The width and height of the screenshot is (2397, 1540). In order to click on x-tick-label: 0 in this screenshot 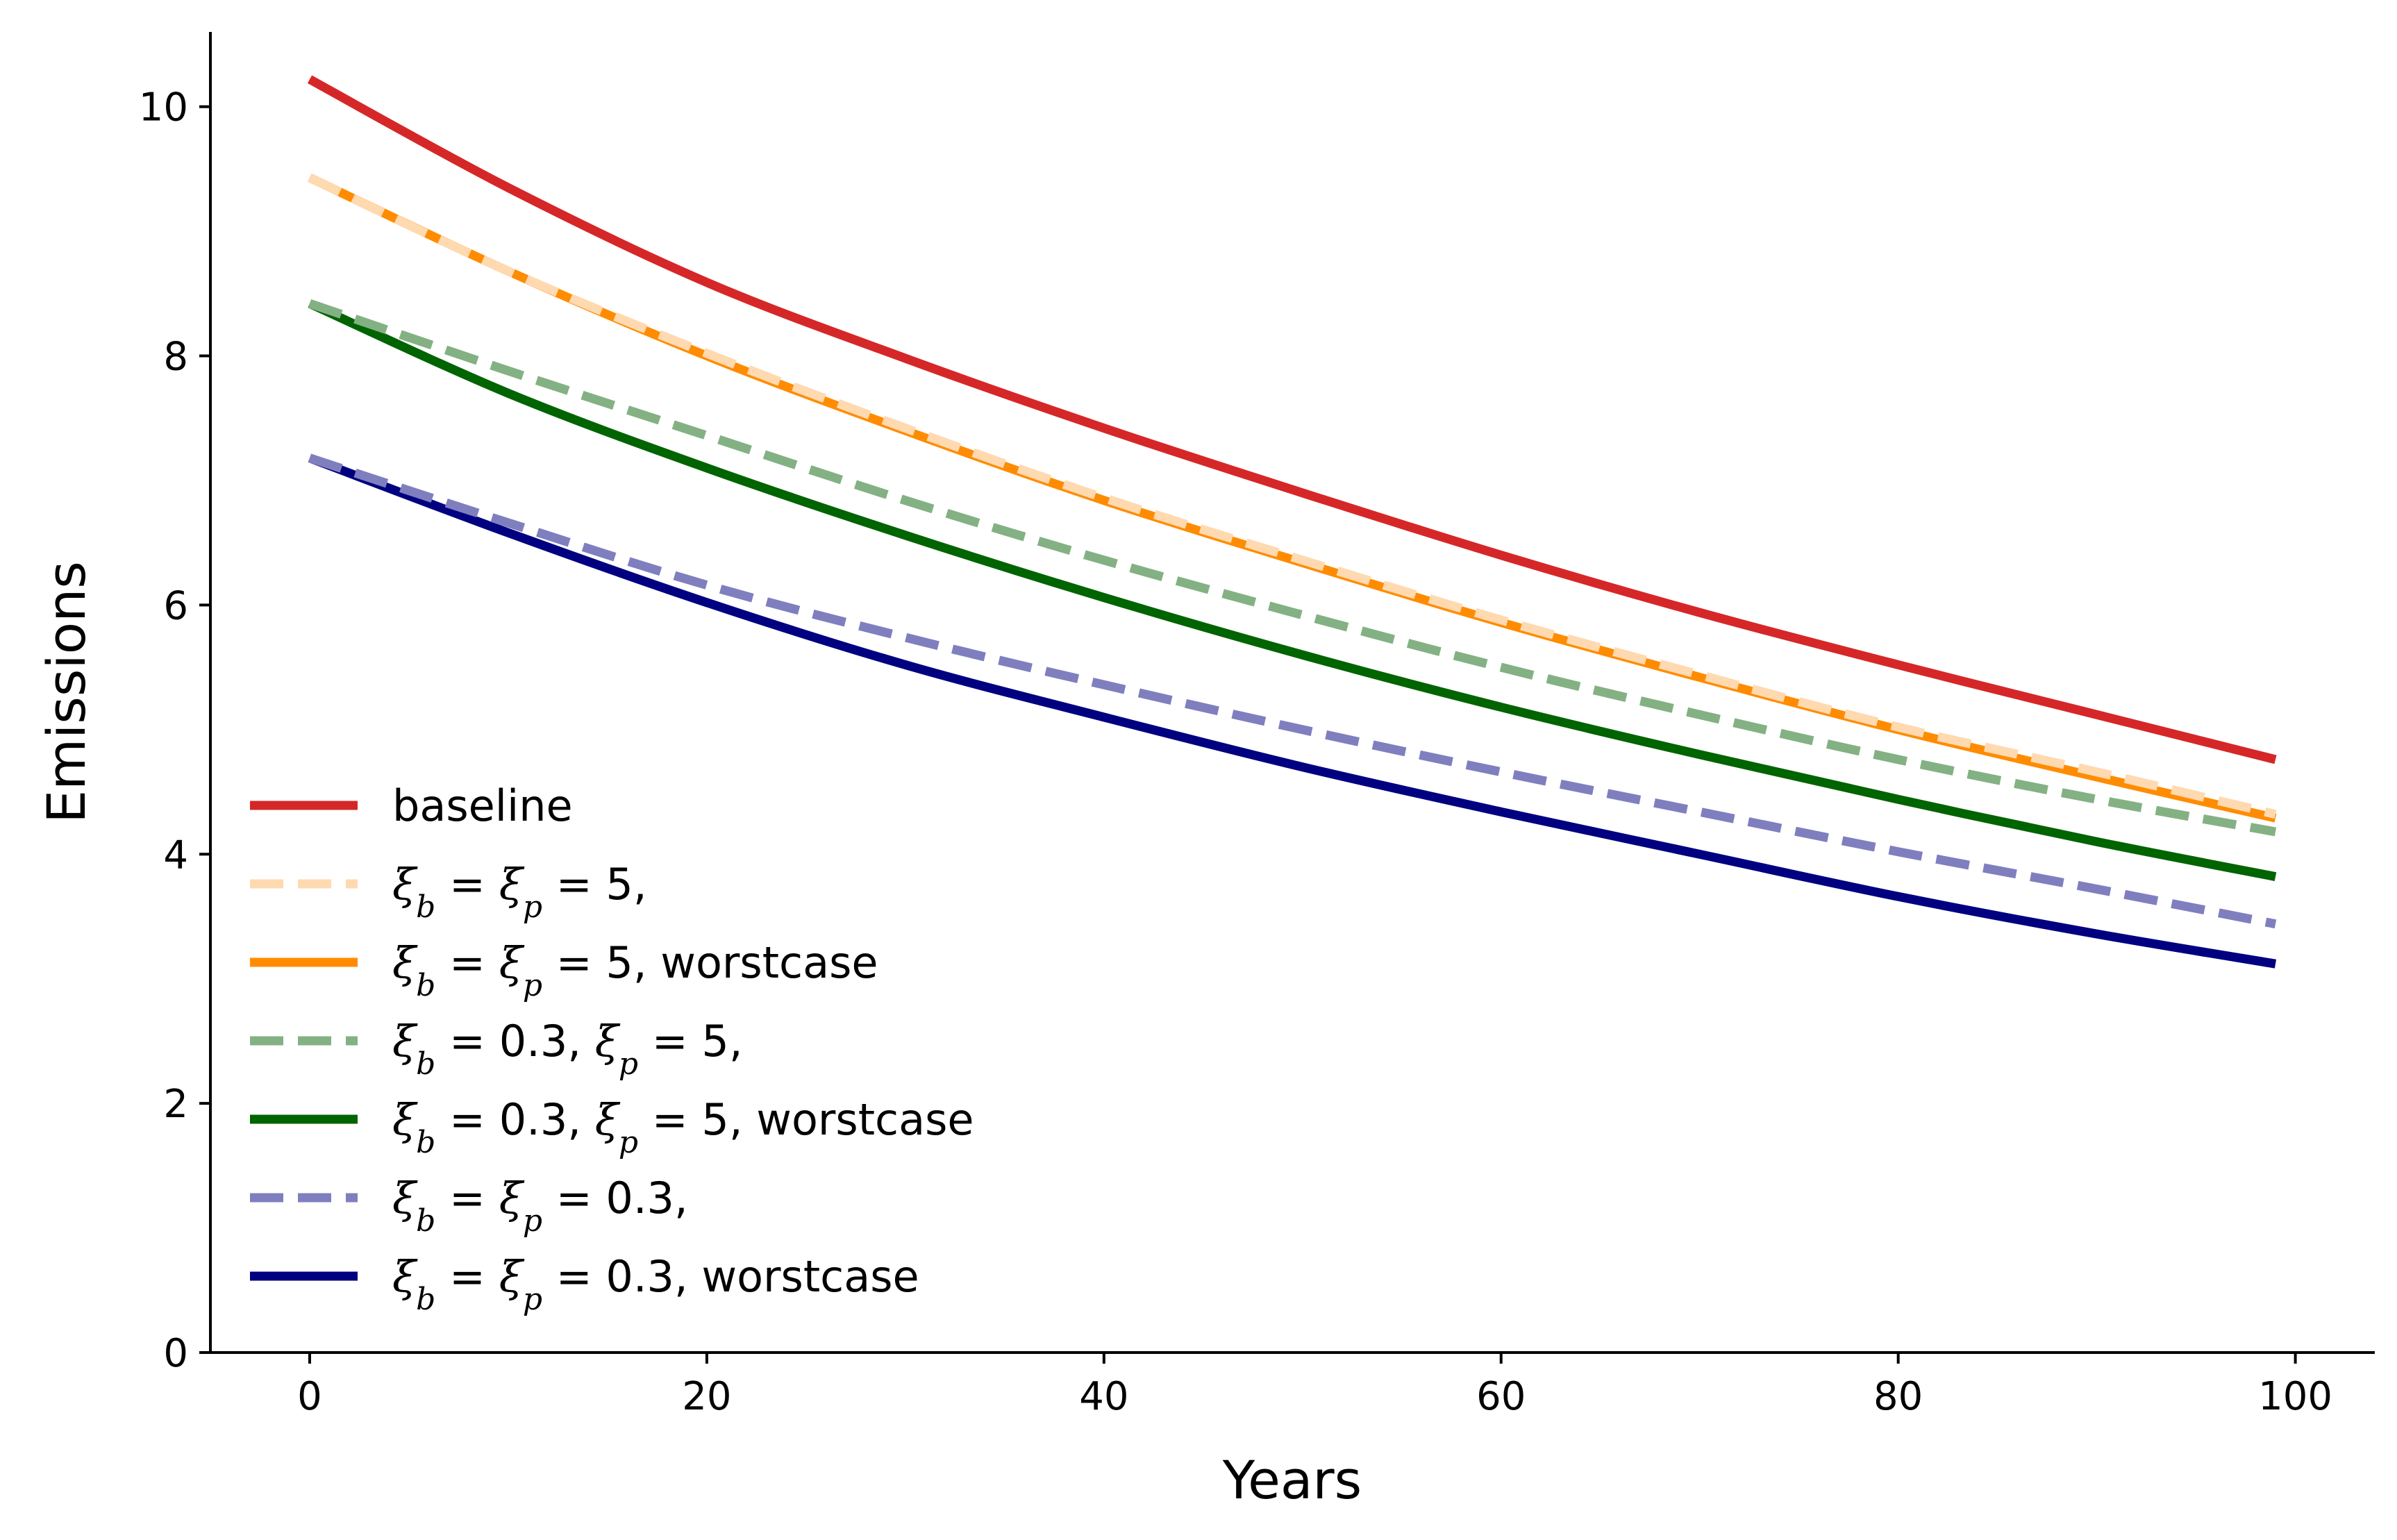, I will do `click(309, 1397)`.